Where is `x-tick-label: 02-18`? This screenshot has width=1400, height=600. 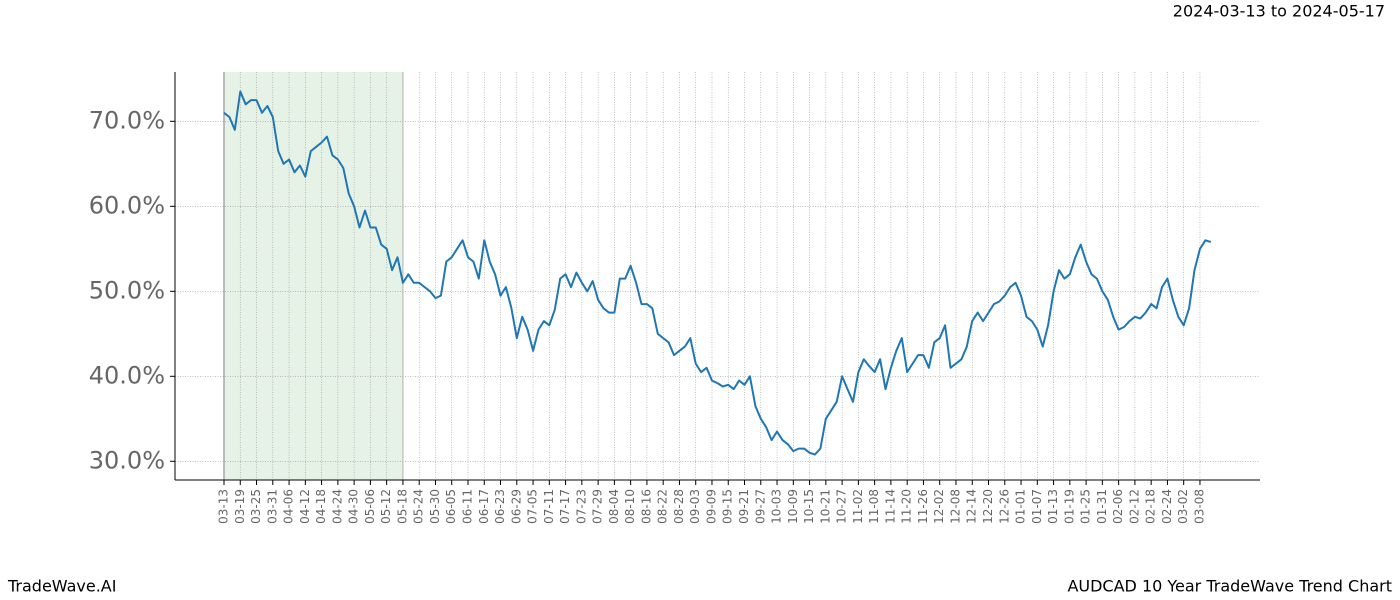 x-tick-label: 02-18 is located at coordinates (1151, 506).